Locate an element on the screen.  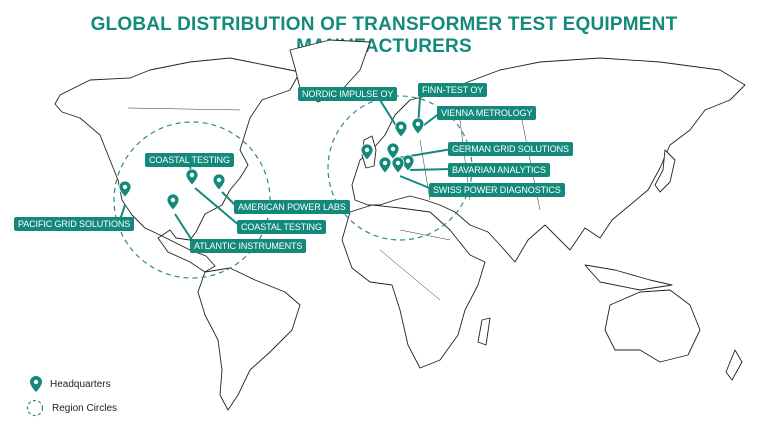
legend-headquarters: Headquarters is located at coordinates (70, 384).